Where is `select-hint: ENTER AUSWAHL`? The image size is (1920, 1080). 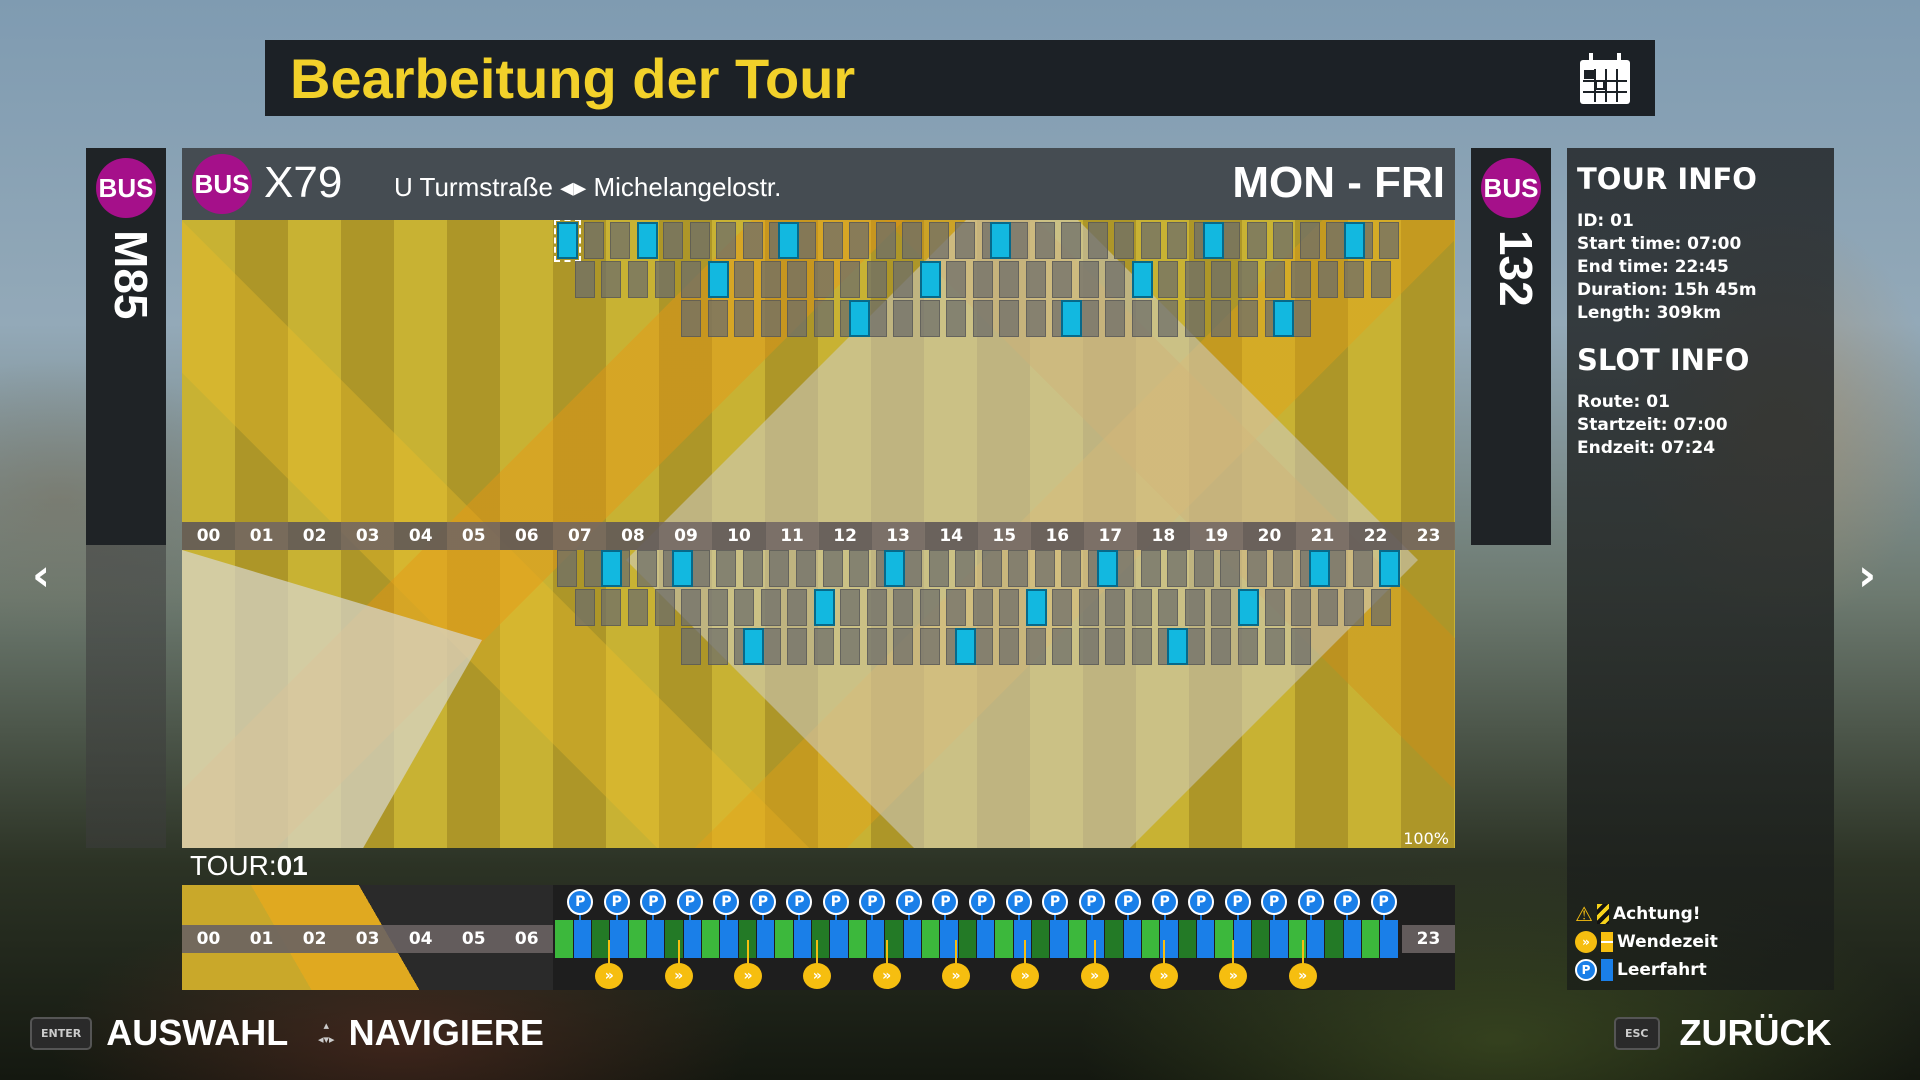
select-hint: ENTER AUSWAHL is located at coordinates (159, 1033).